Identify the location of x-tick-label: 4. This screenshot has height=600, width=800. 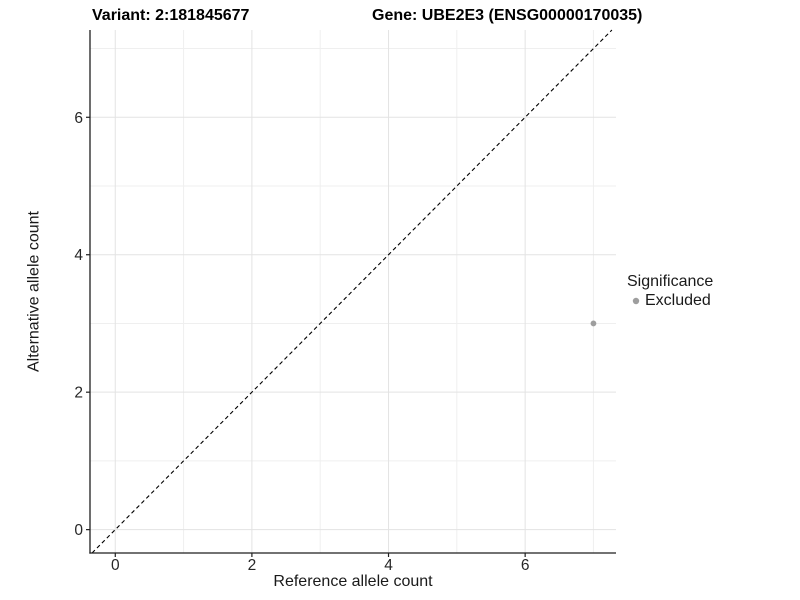
(388, 565).